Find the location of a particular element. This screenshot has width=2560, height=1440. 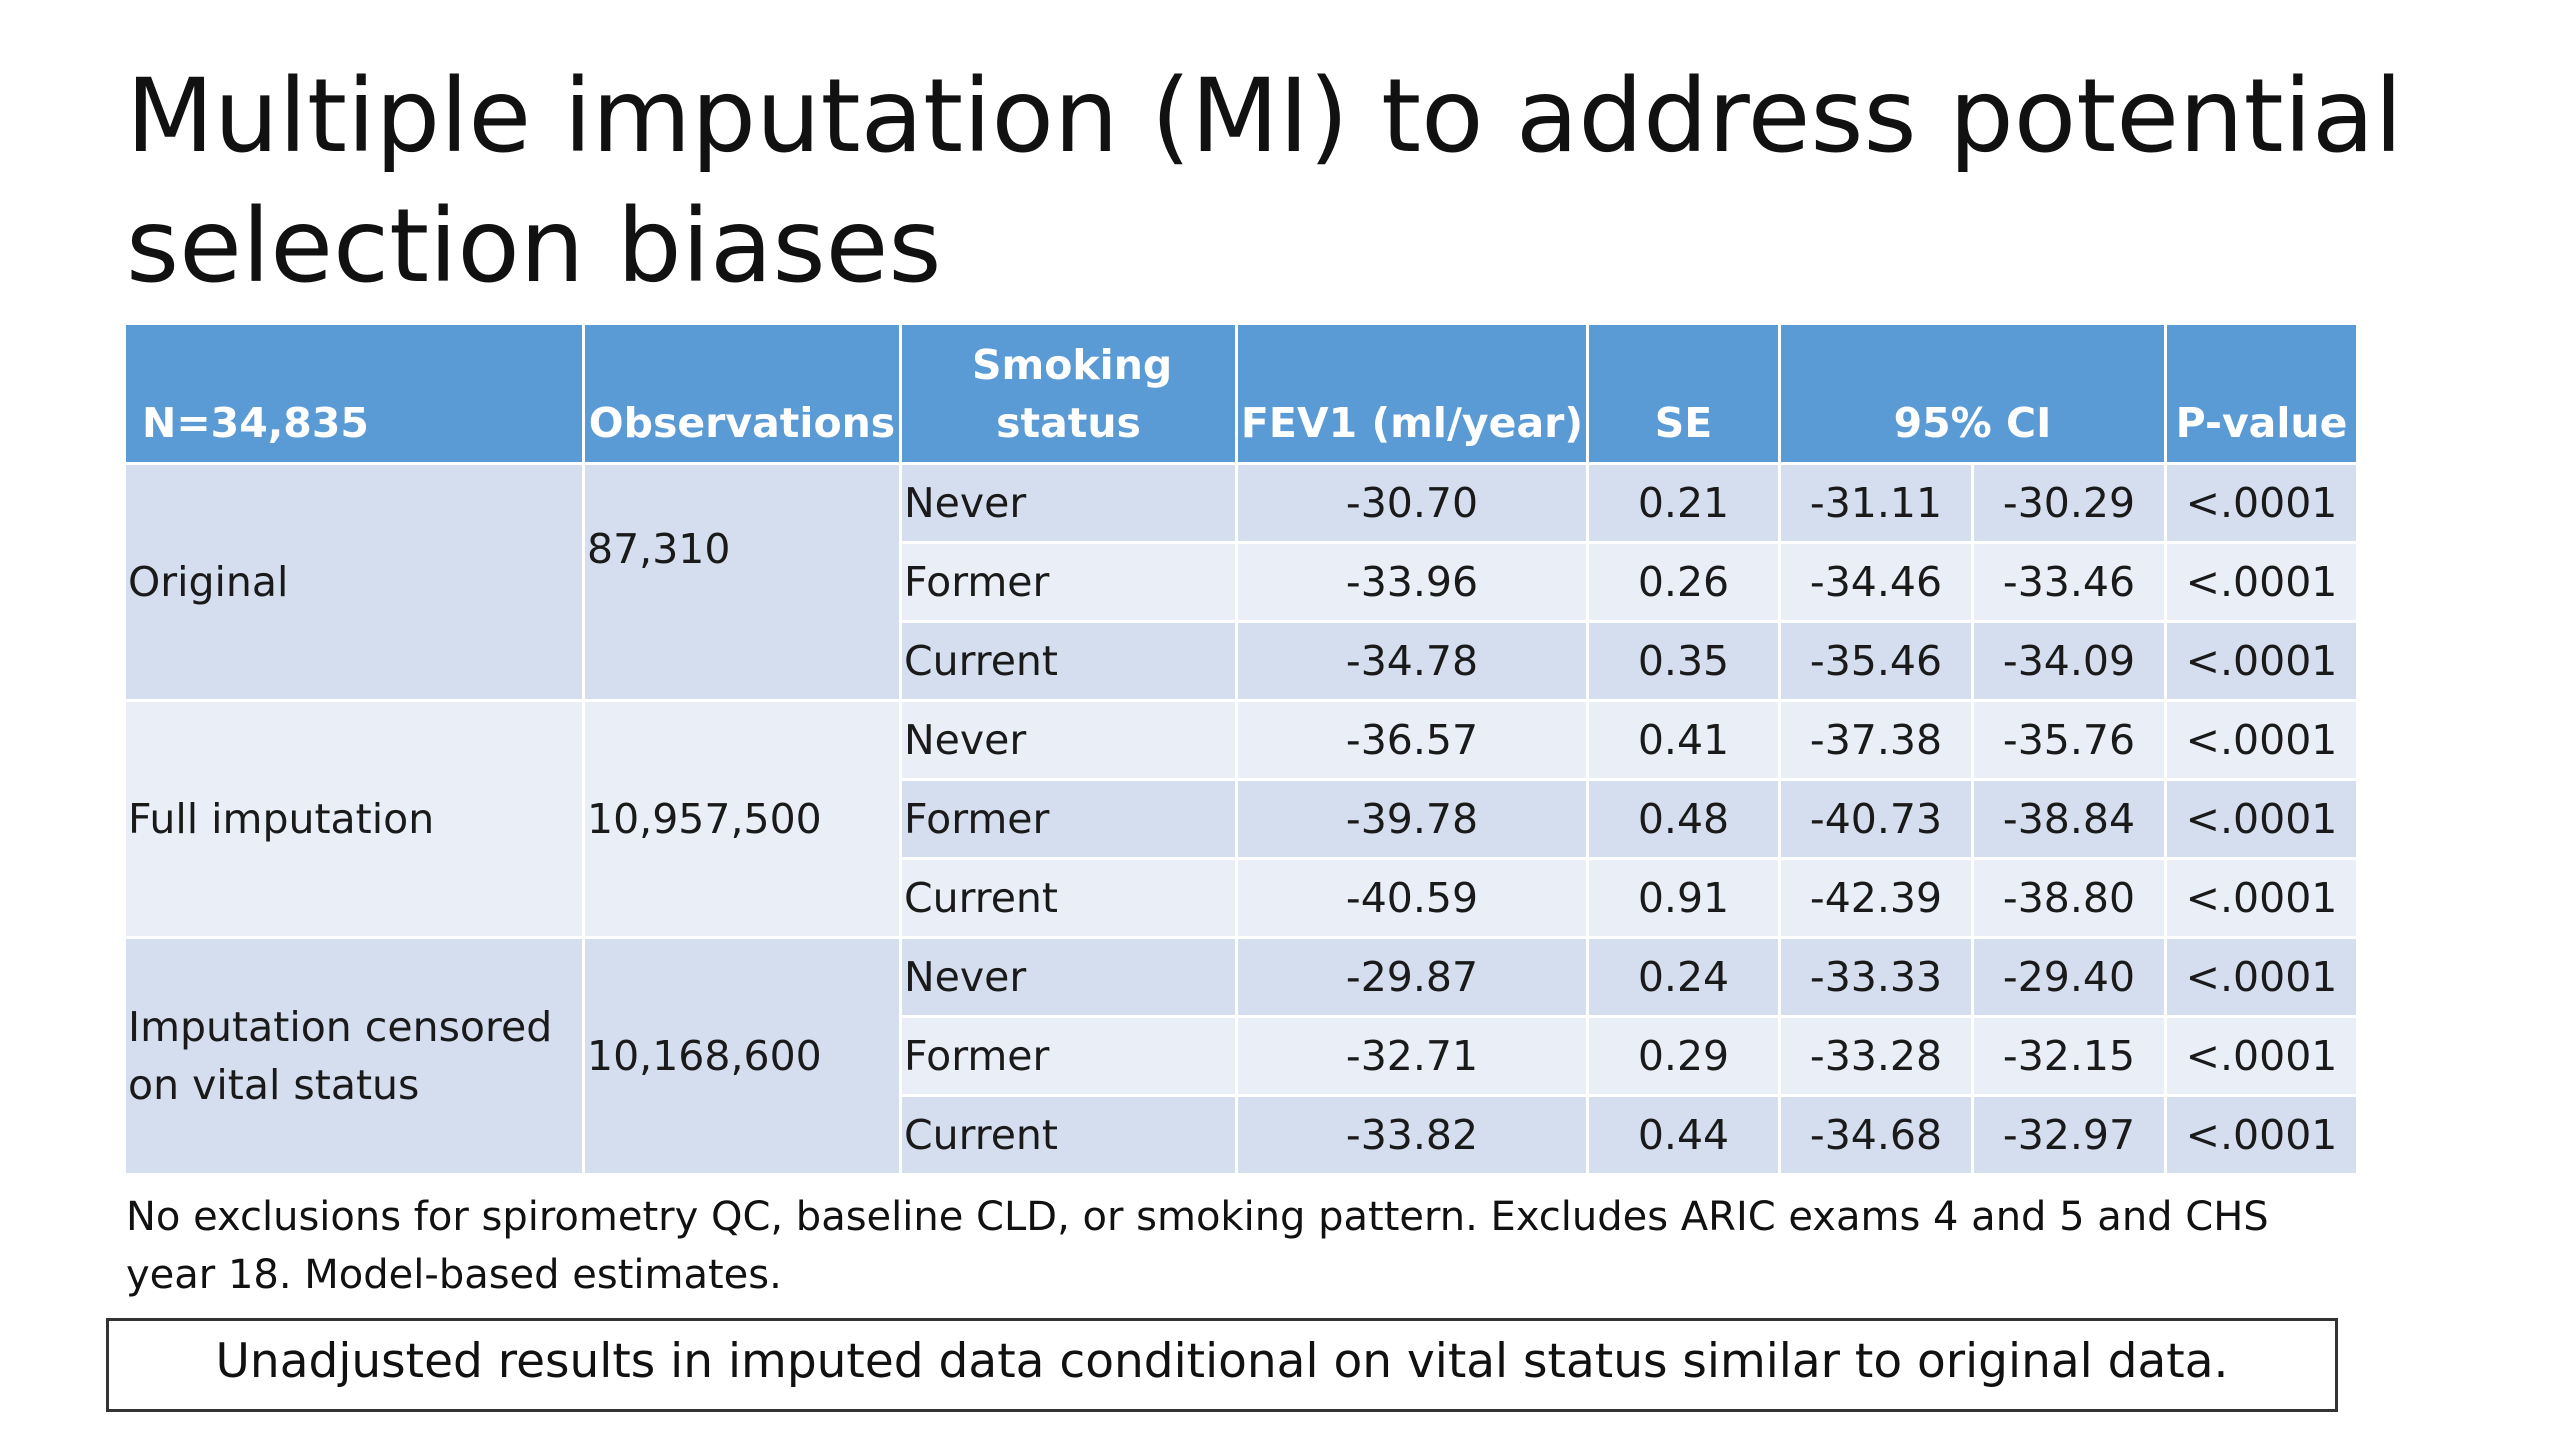

ci-low-cell: -35.46 is located at coordinates (1876, 661).